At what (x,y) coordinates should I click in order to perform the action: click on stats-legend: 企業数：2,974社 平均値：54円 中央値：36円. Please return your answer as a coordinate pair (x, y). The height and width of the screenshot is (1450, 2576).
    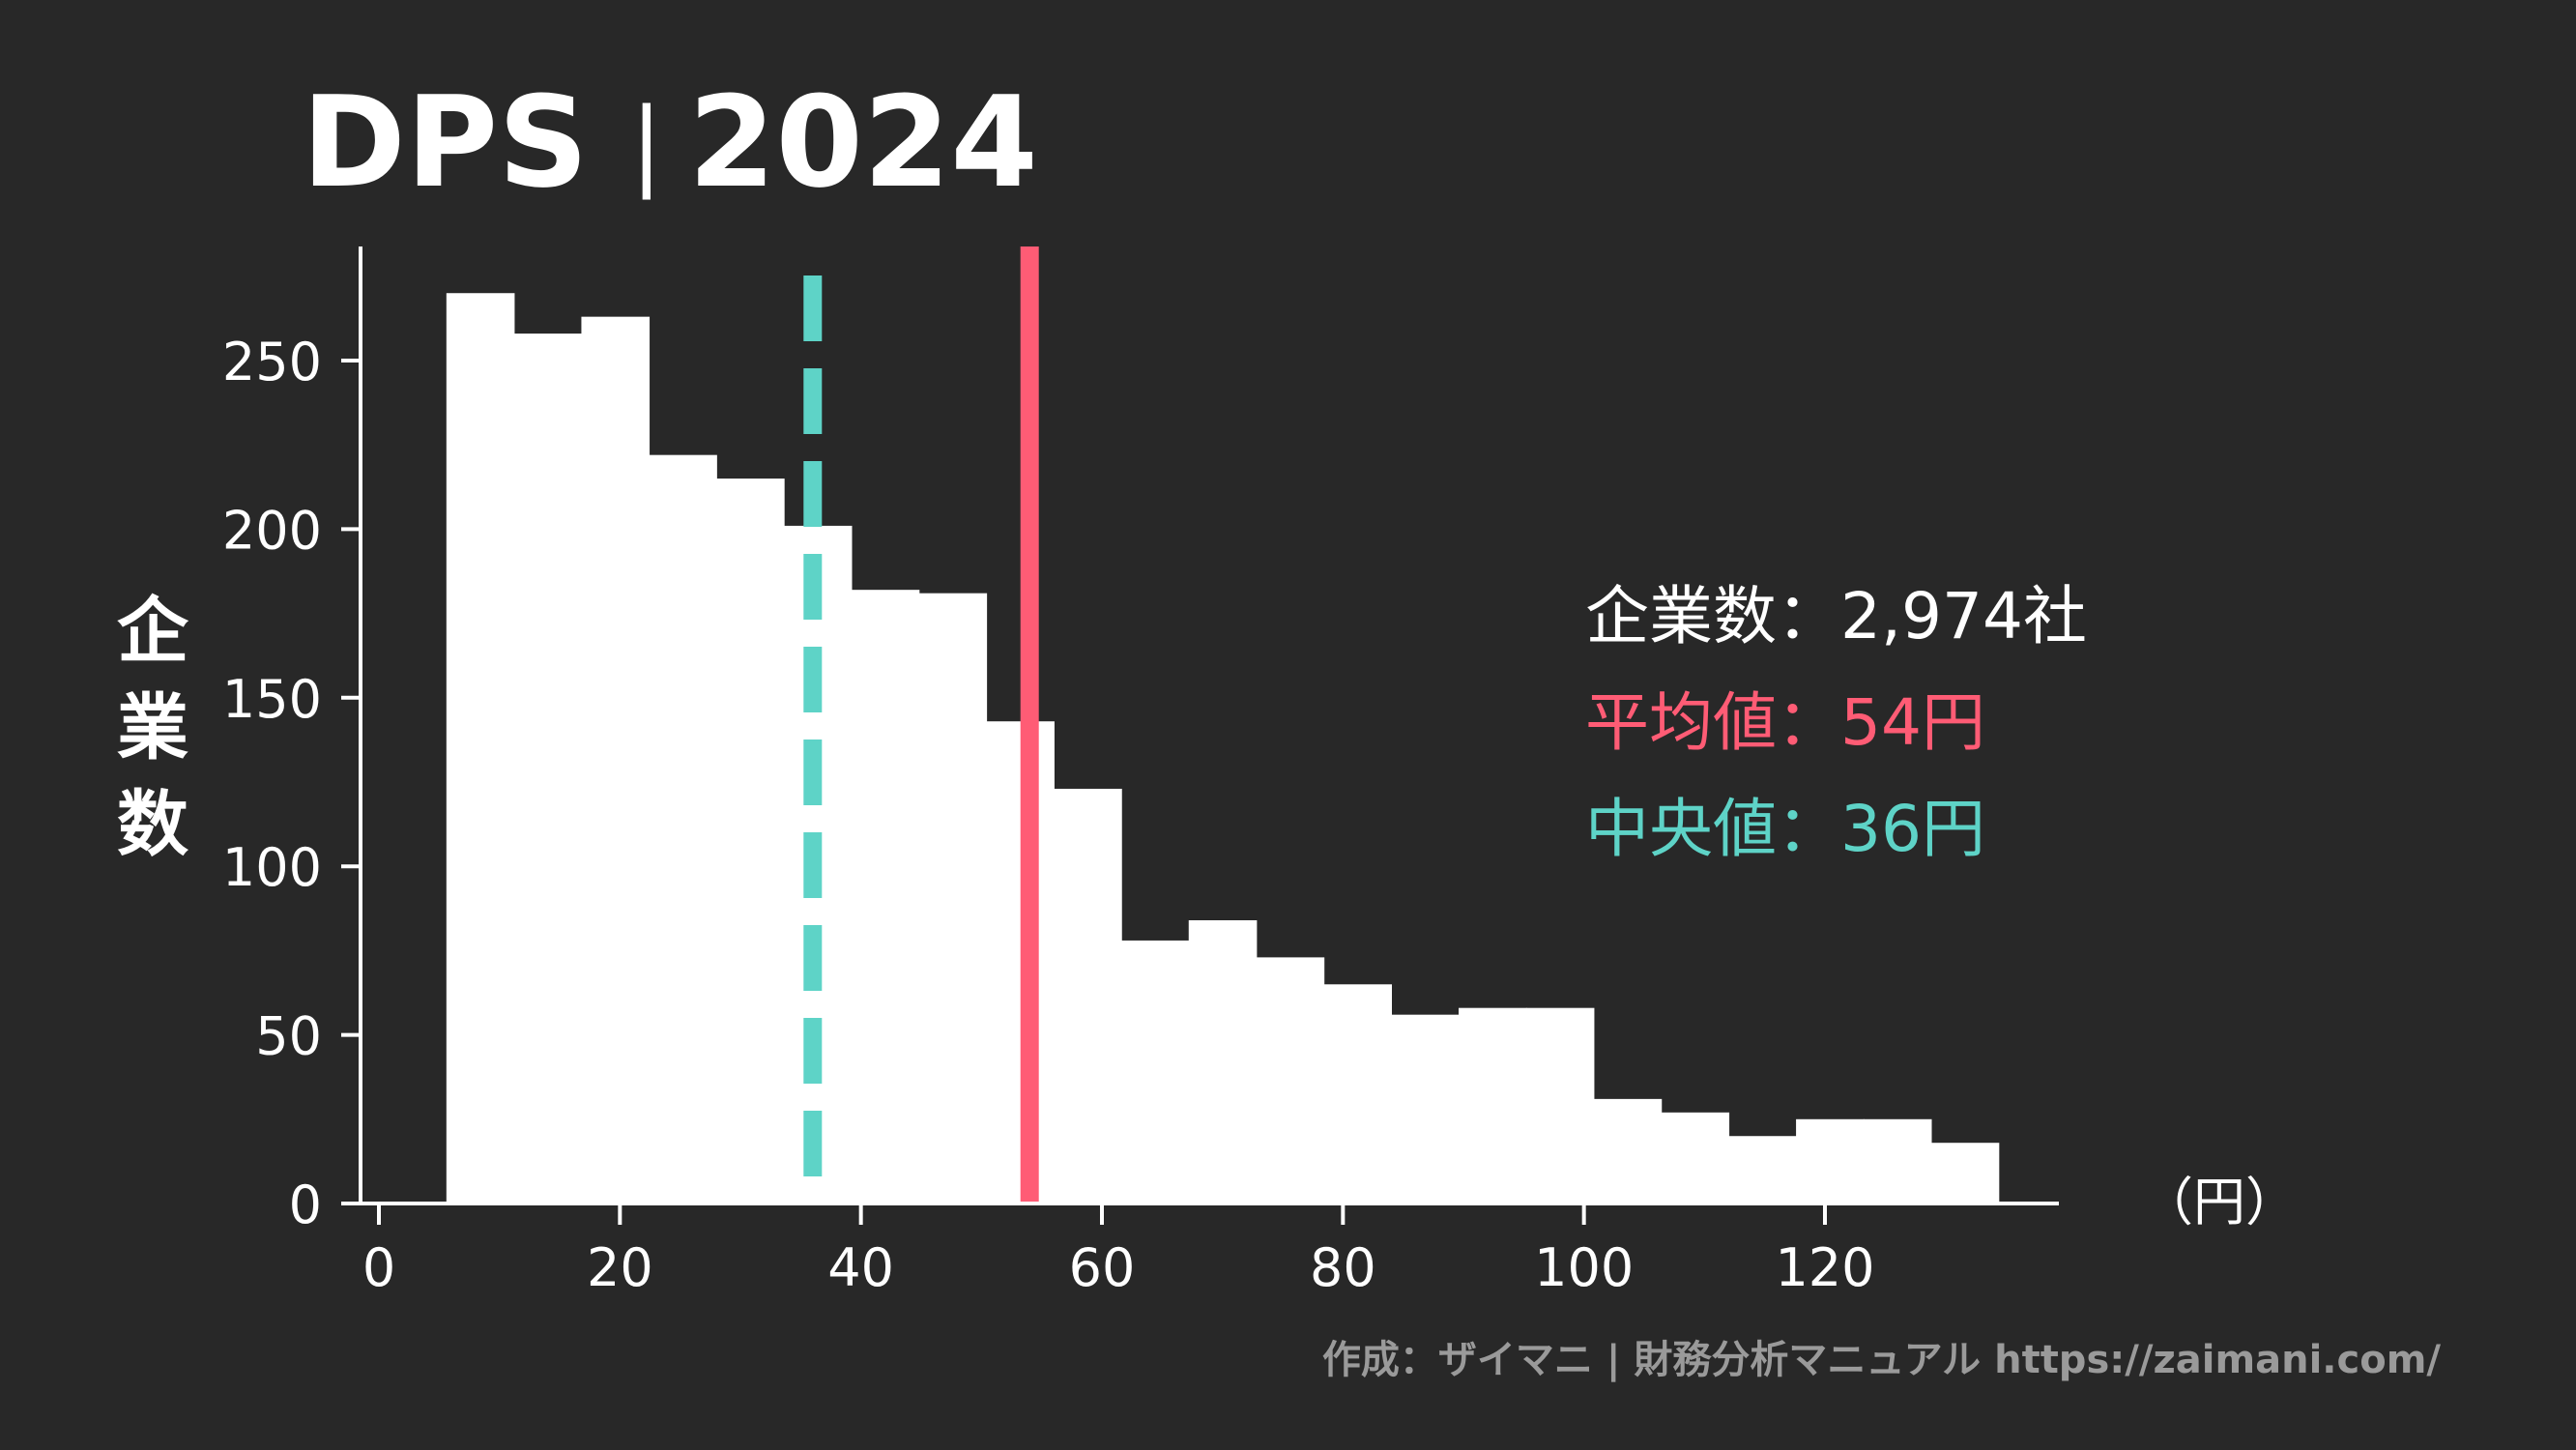
    Looking at the image, I should click on (1836, 723).